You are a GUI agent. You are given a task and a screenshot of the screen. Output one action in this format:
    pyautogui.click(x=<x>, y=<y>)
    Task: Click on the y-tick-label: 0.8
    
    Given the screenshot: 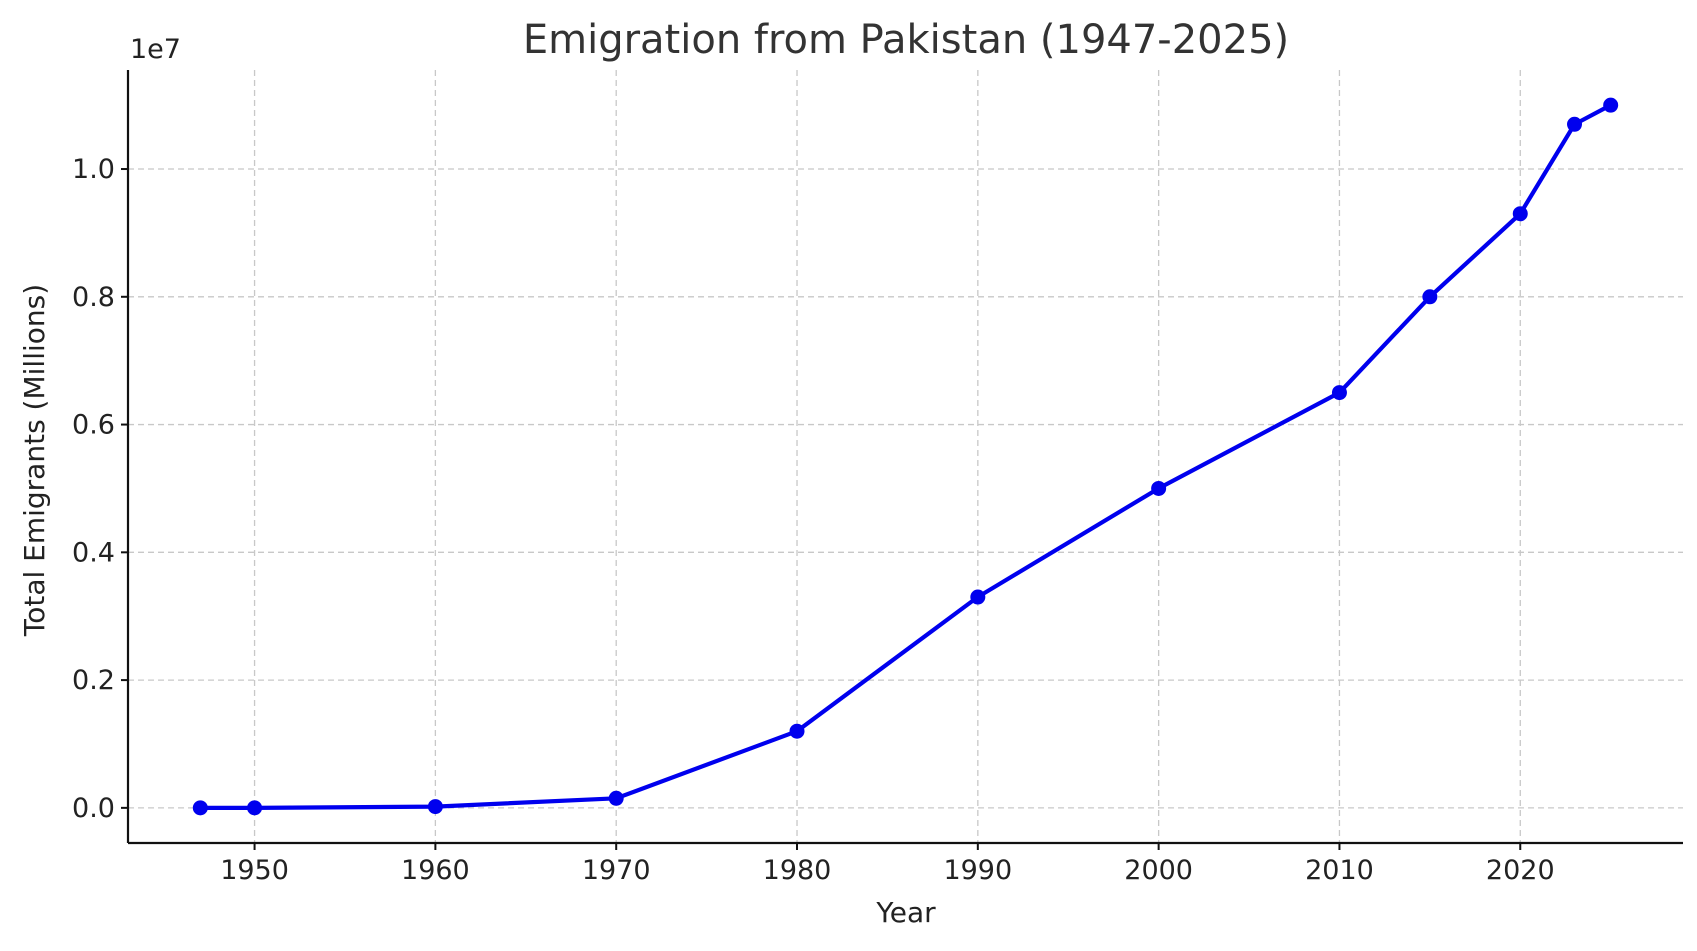 What is the action you would take?
    pyautogui.click(x=93, y=297)
    